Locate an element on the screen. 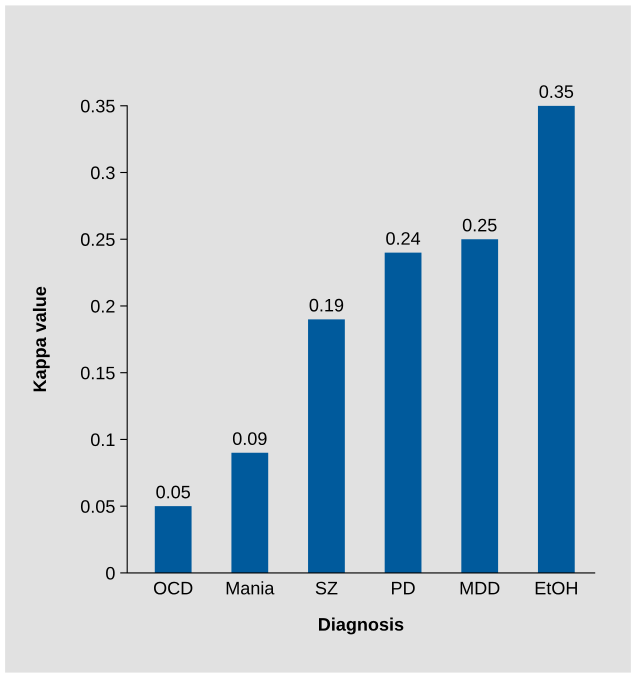 The width and height of the screenshot is (636, 678). data-label: 0.25 is located at coordinates (479, 225).